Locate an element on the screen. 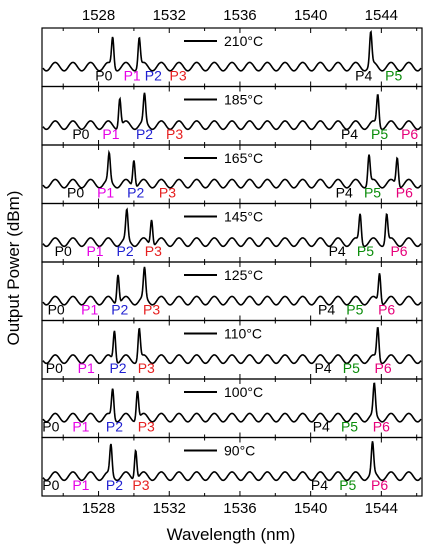 This screenshot has height=550, width=430. x-tick-label: 1528 is located at coordinates (98, 508).